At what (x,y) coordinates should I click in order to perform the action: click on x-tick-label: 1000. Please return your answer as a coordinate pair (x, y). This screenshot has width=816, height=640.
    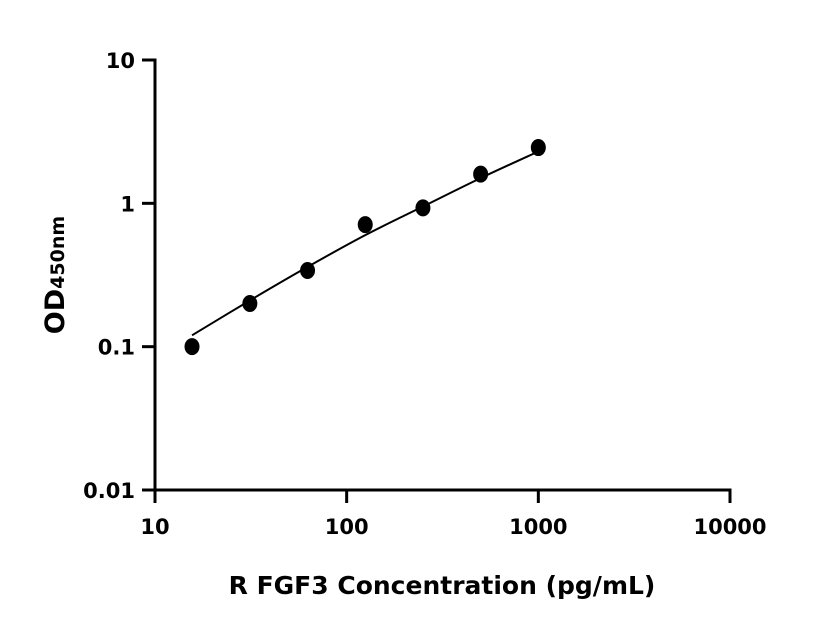
    Looking at the image, I should click on (538, 527).